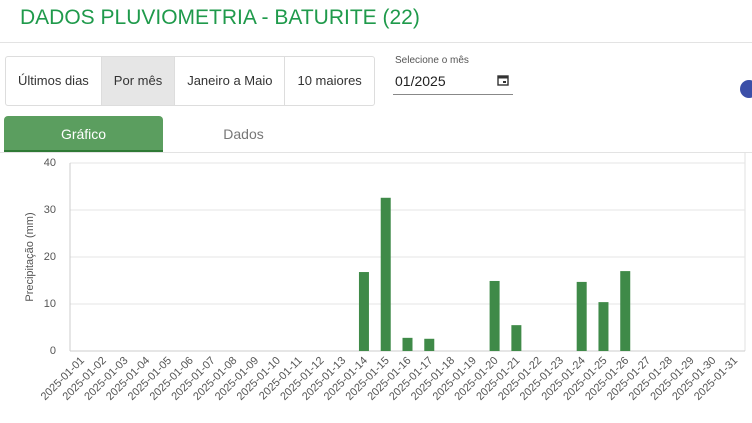 The image size is (752, 423). Describe the element at coordinates (138, 81) in the screenshot. I see `filter-button: Por mês` at that location.